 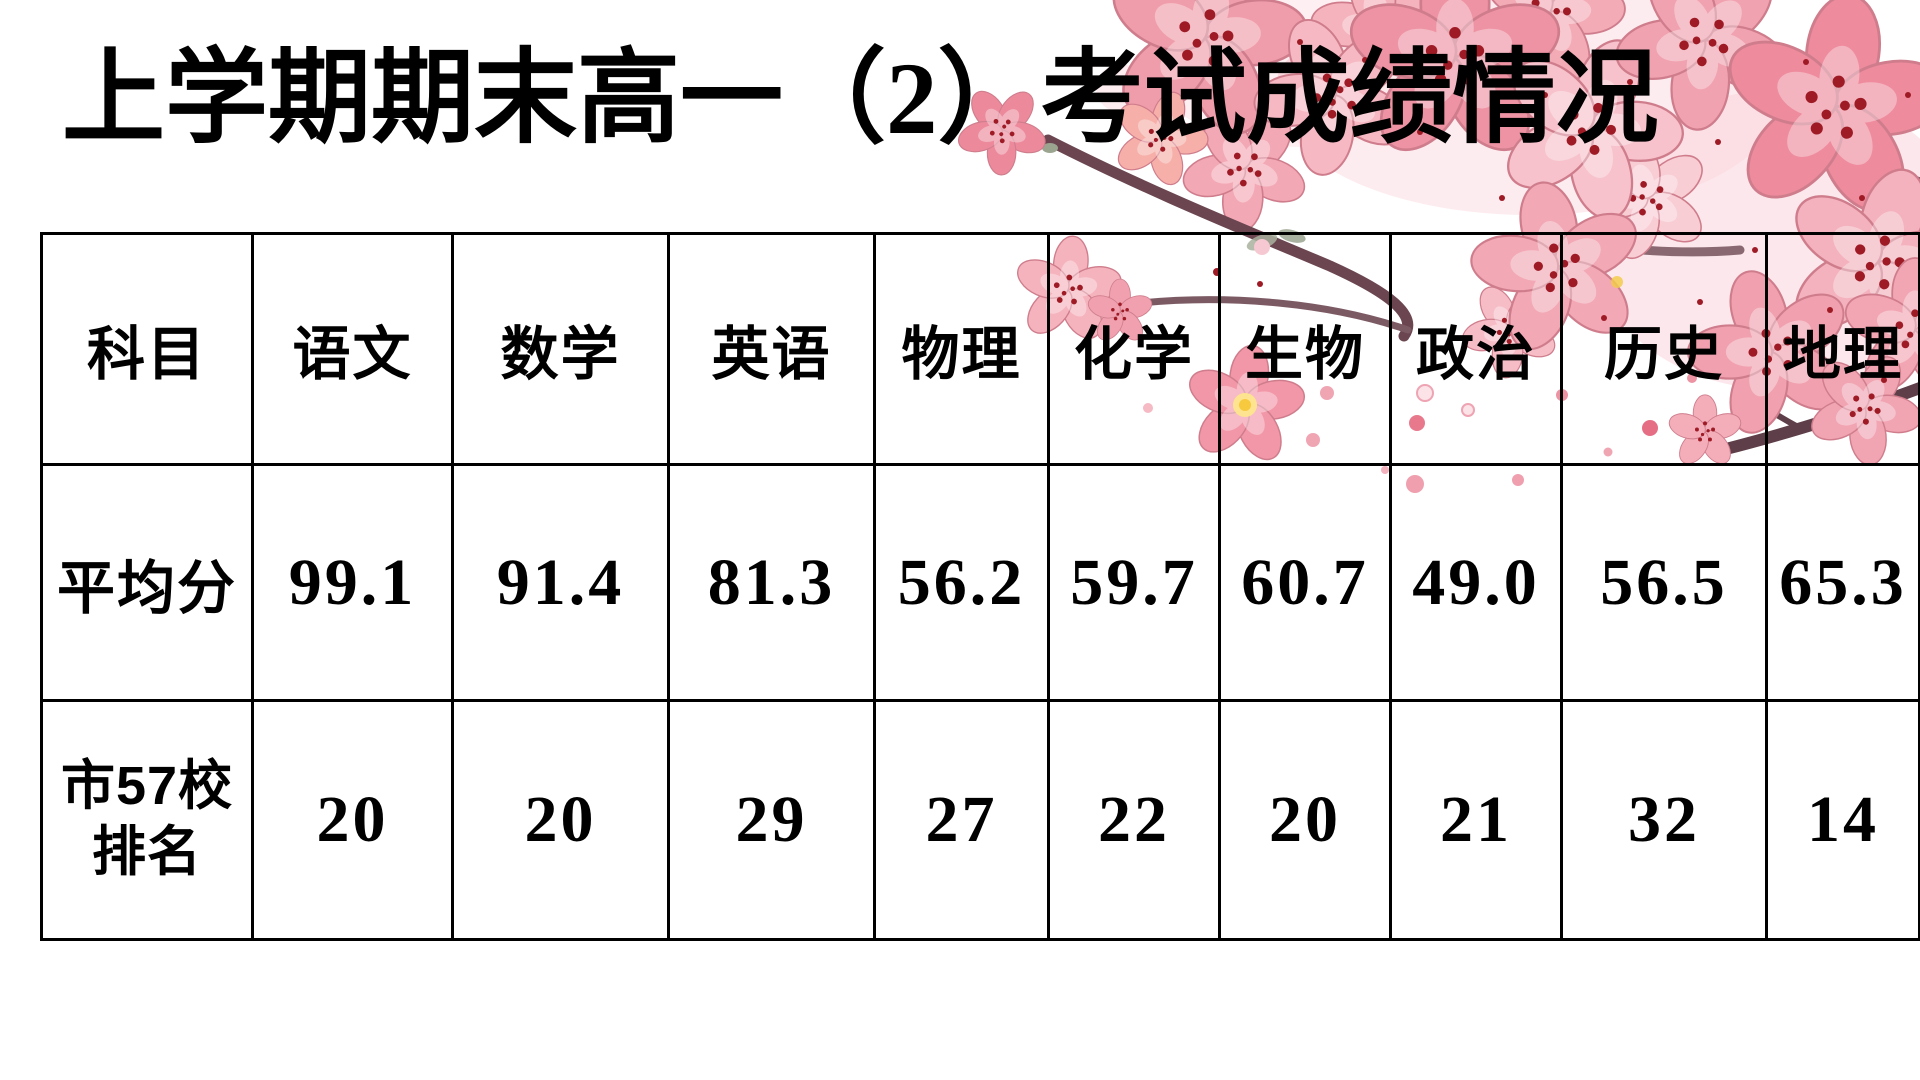 I want to click on header-cell-math: 数学, so click(x=560, y=349).